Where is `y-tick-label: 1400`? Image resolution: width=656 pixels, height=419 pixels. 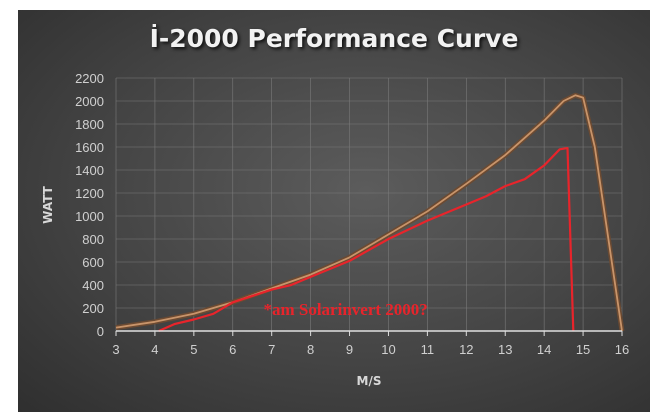 y-tick-label: 1400 is located at coordinates (89, 170).